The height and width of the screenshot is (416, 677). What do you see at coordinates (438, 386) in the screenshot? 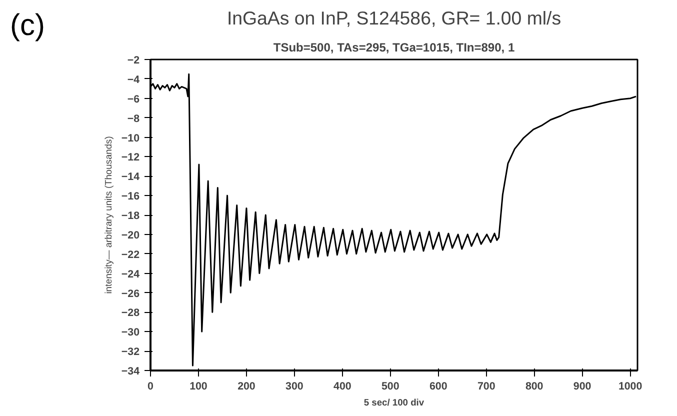
I see `x-tick-label: 600` at bounding box center [438, 386].